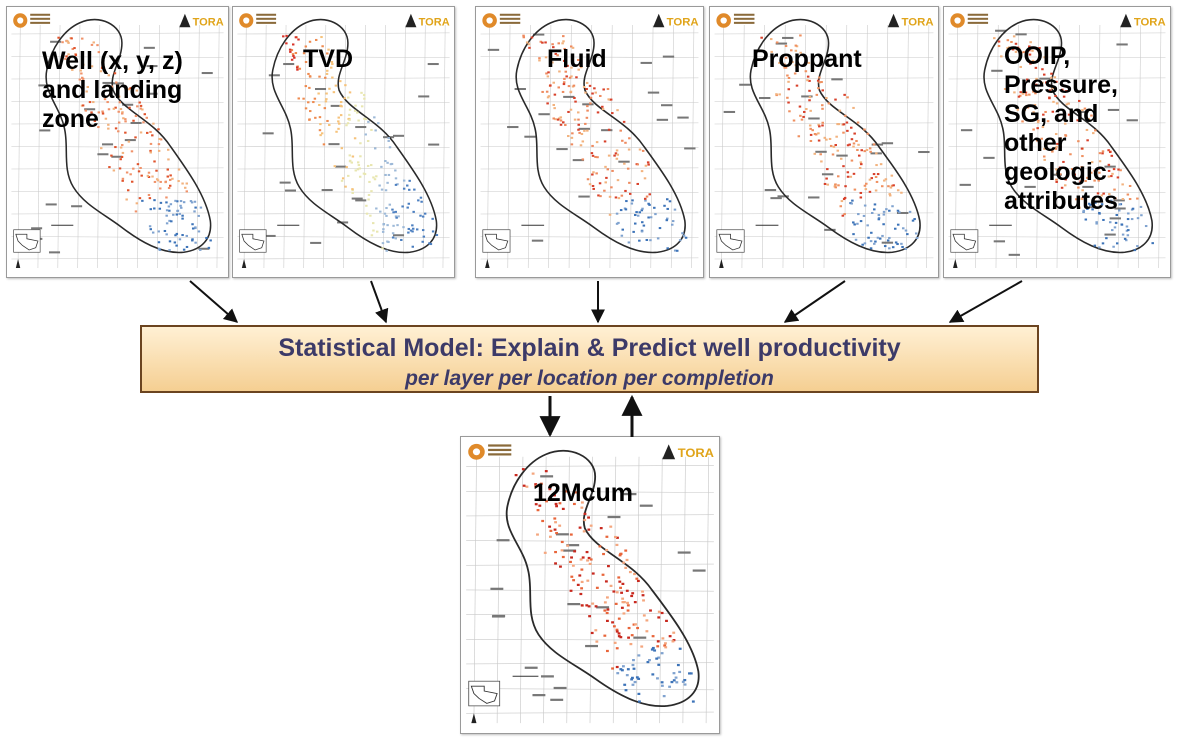  I want to click on map-title-well: Well (x, y, z) and landing zone, so click(112, 90).